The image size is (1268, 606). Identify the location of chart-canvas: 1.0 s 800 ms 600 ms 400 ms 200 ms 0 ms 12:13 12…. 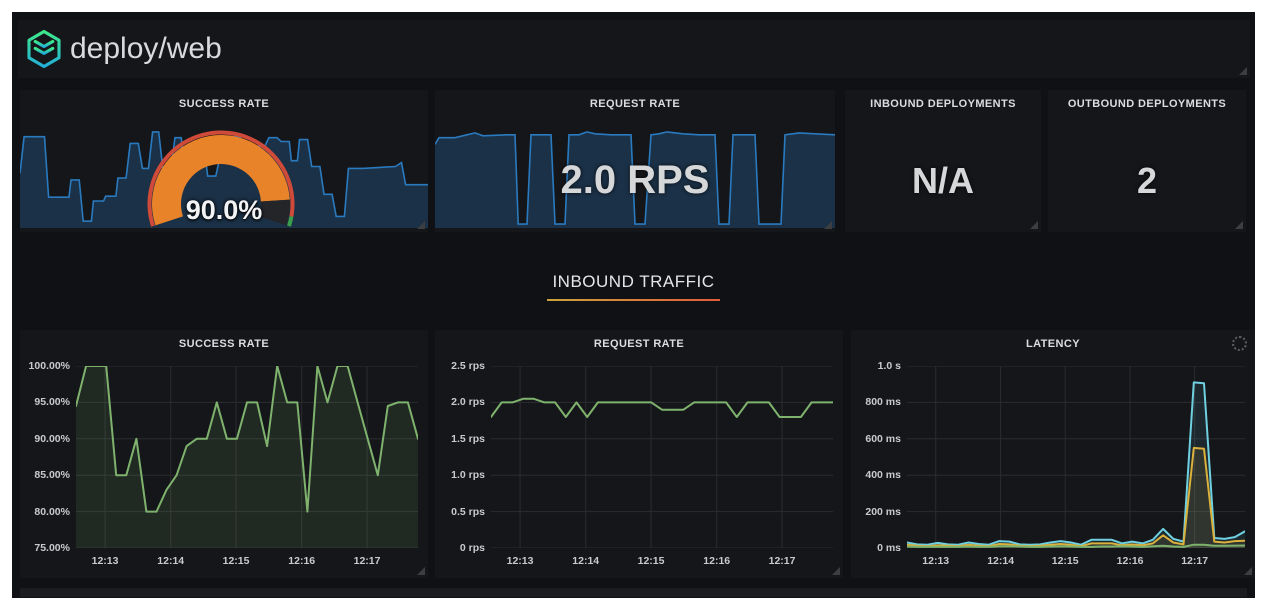
(1053, 454).